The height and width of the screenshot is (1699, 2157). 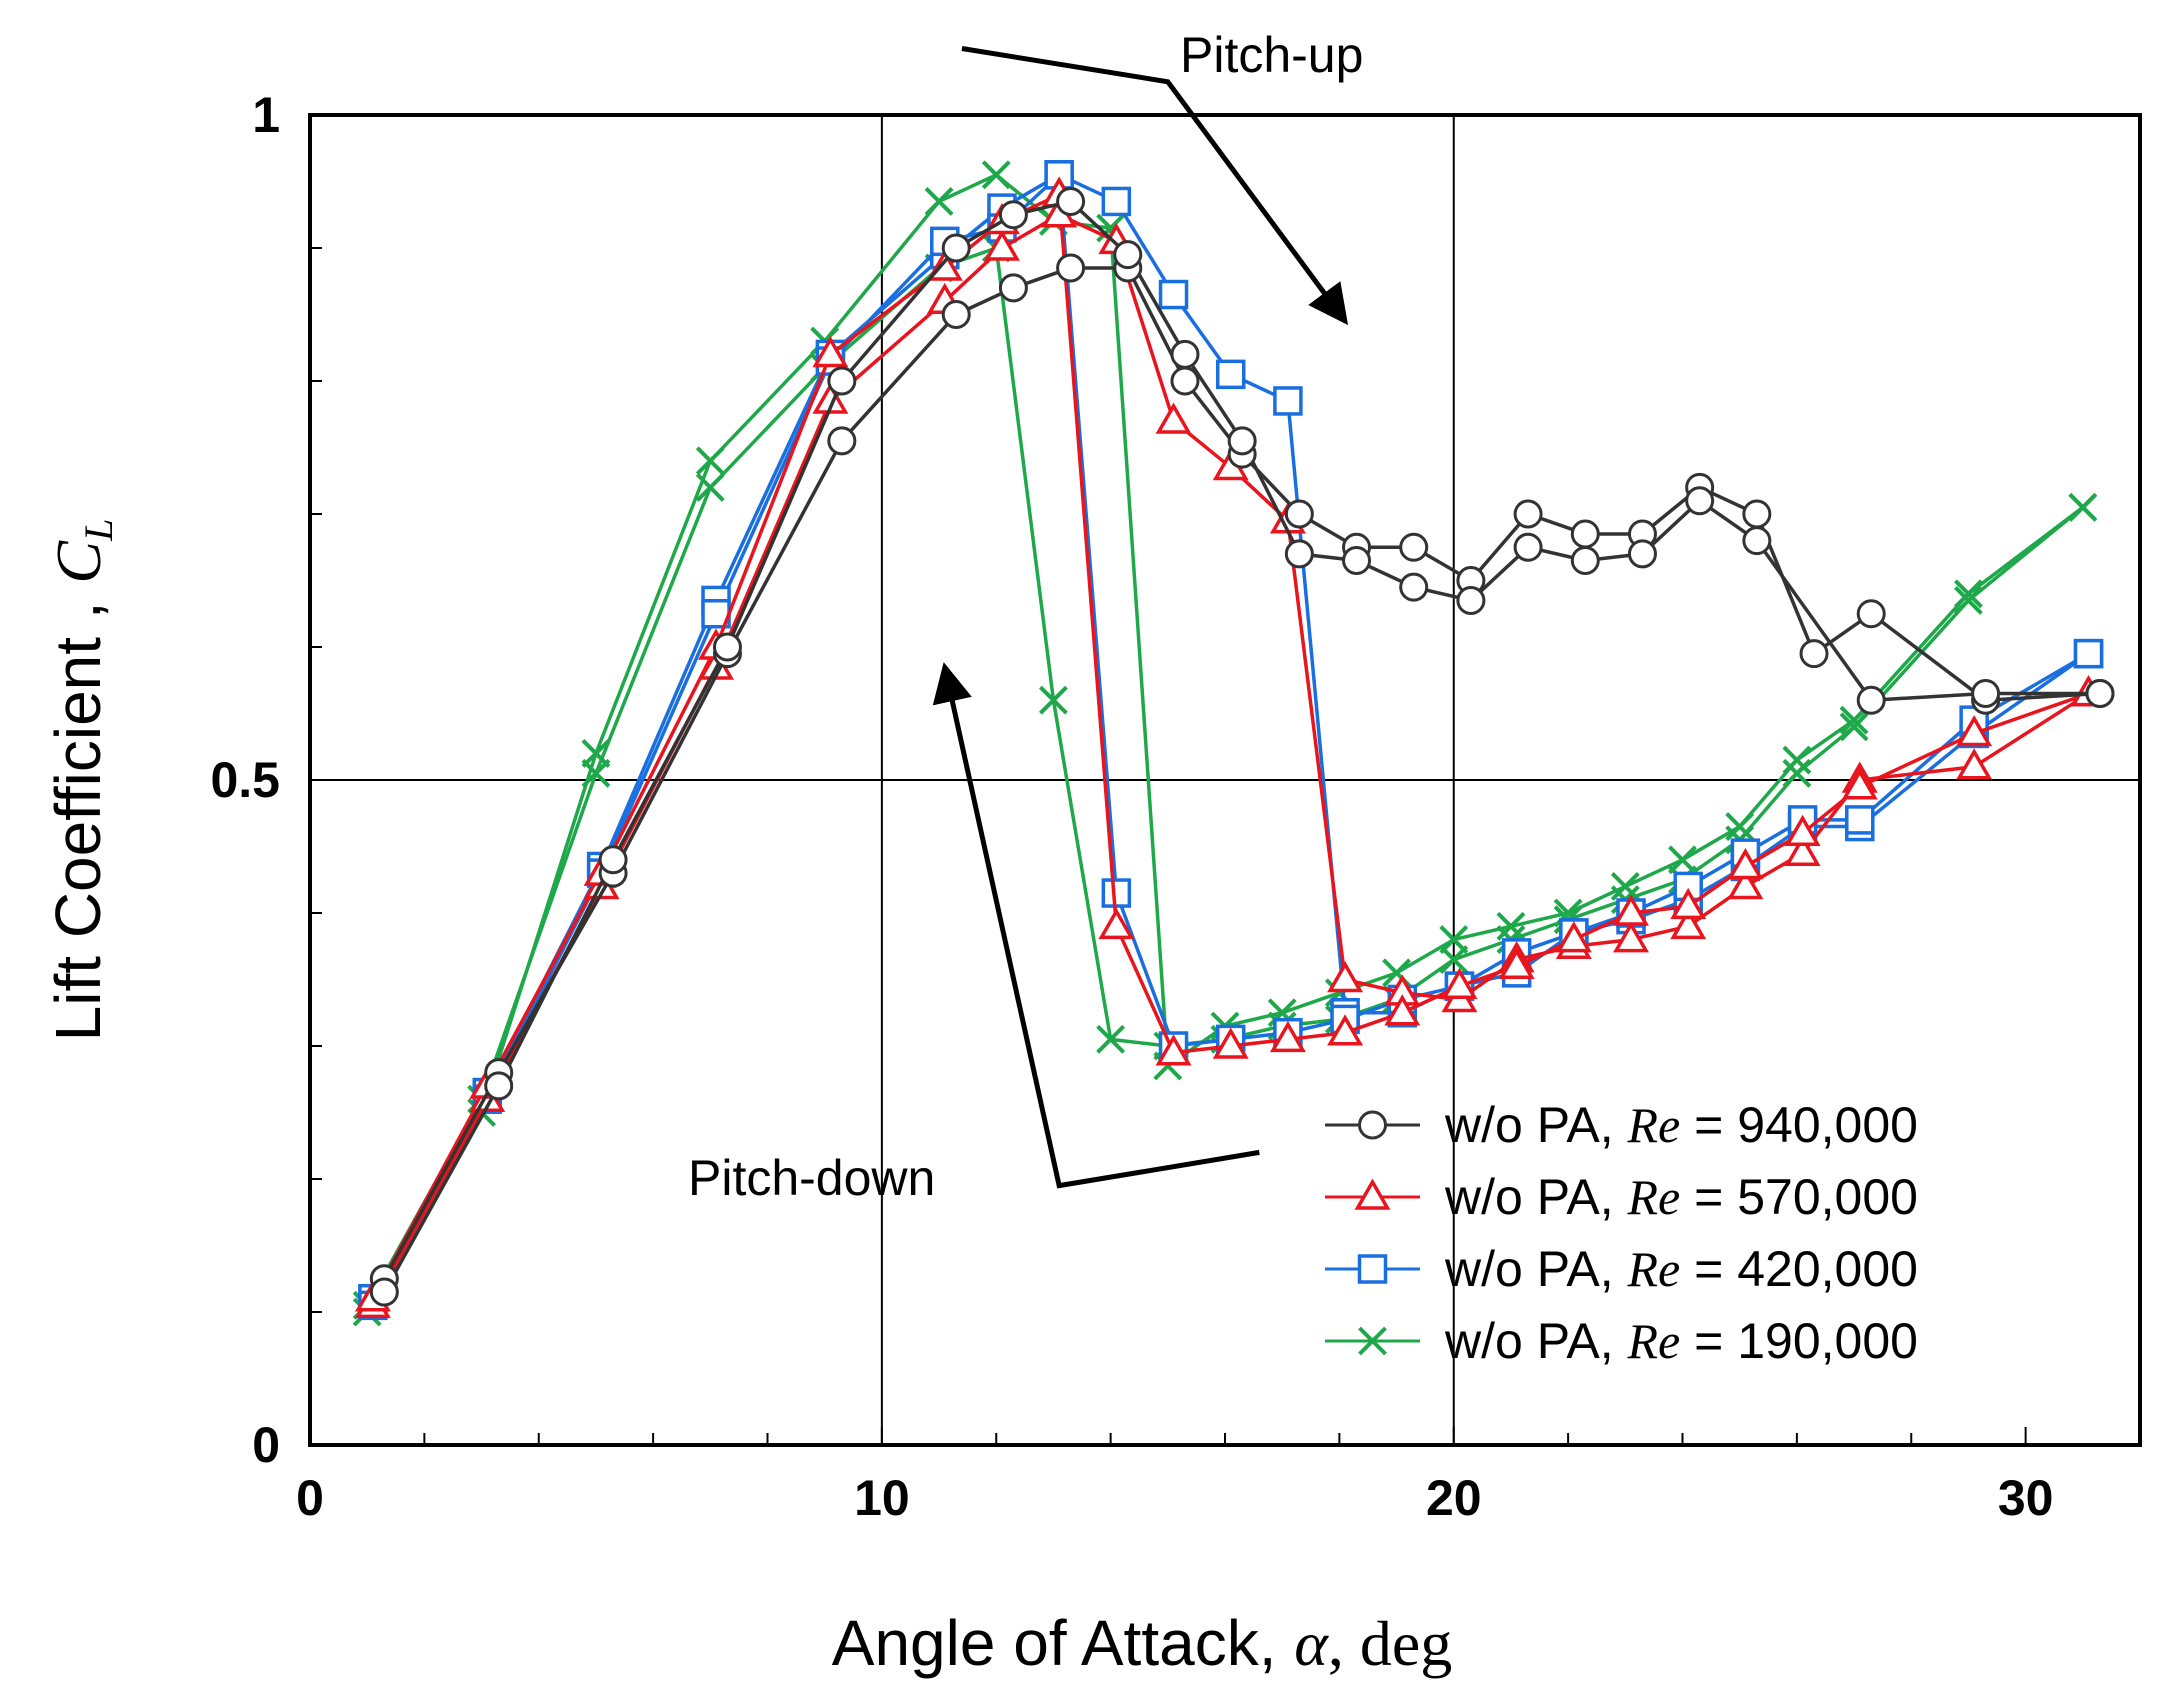 I want to click on x-axis-label: Angle of Attack, α, deg, so click(x=1142, y=1643).